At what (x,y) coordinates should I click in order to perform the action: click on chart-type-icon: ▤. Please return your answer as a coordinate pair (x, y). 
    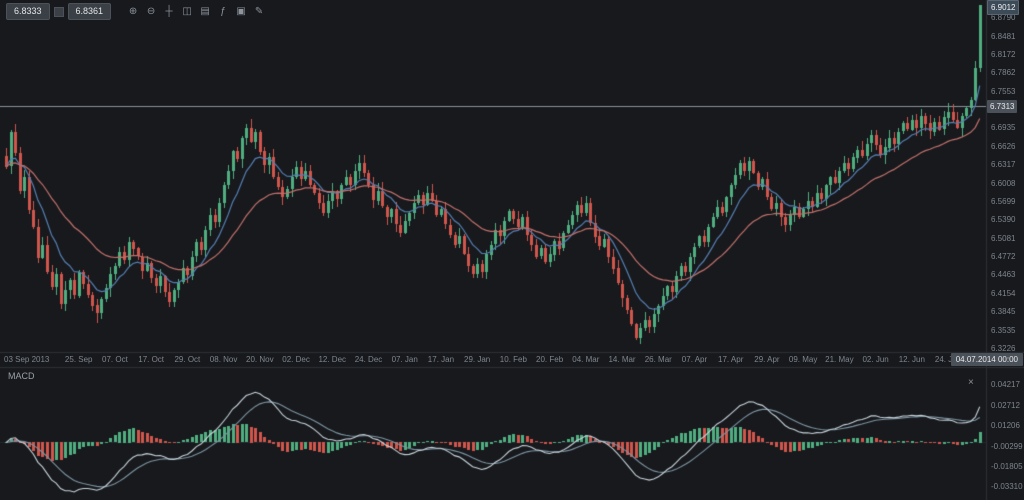
    Looking at the image, I should click on (205, 11).